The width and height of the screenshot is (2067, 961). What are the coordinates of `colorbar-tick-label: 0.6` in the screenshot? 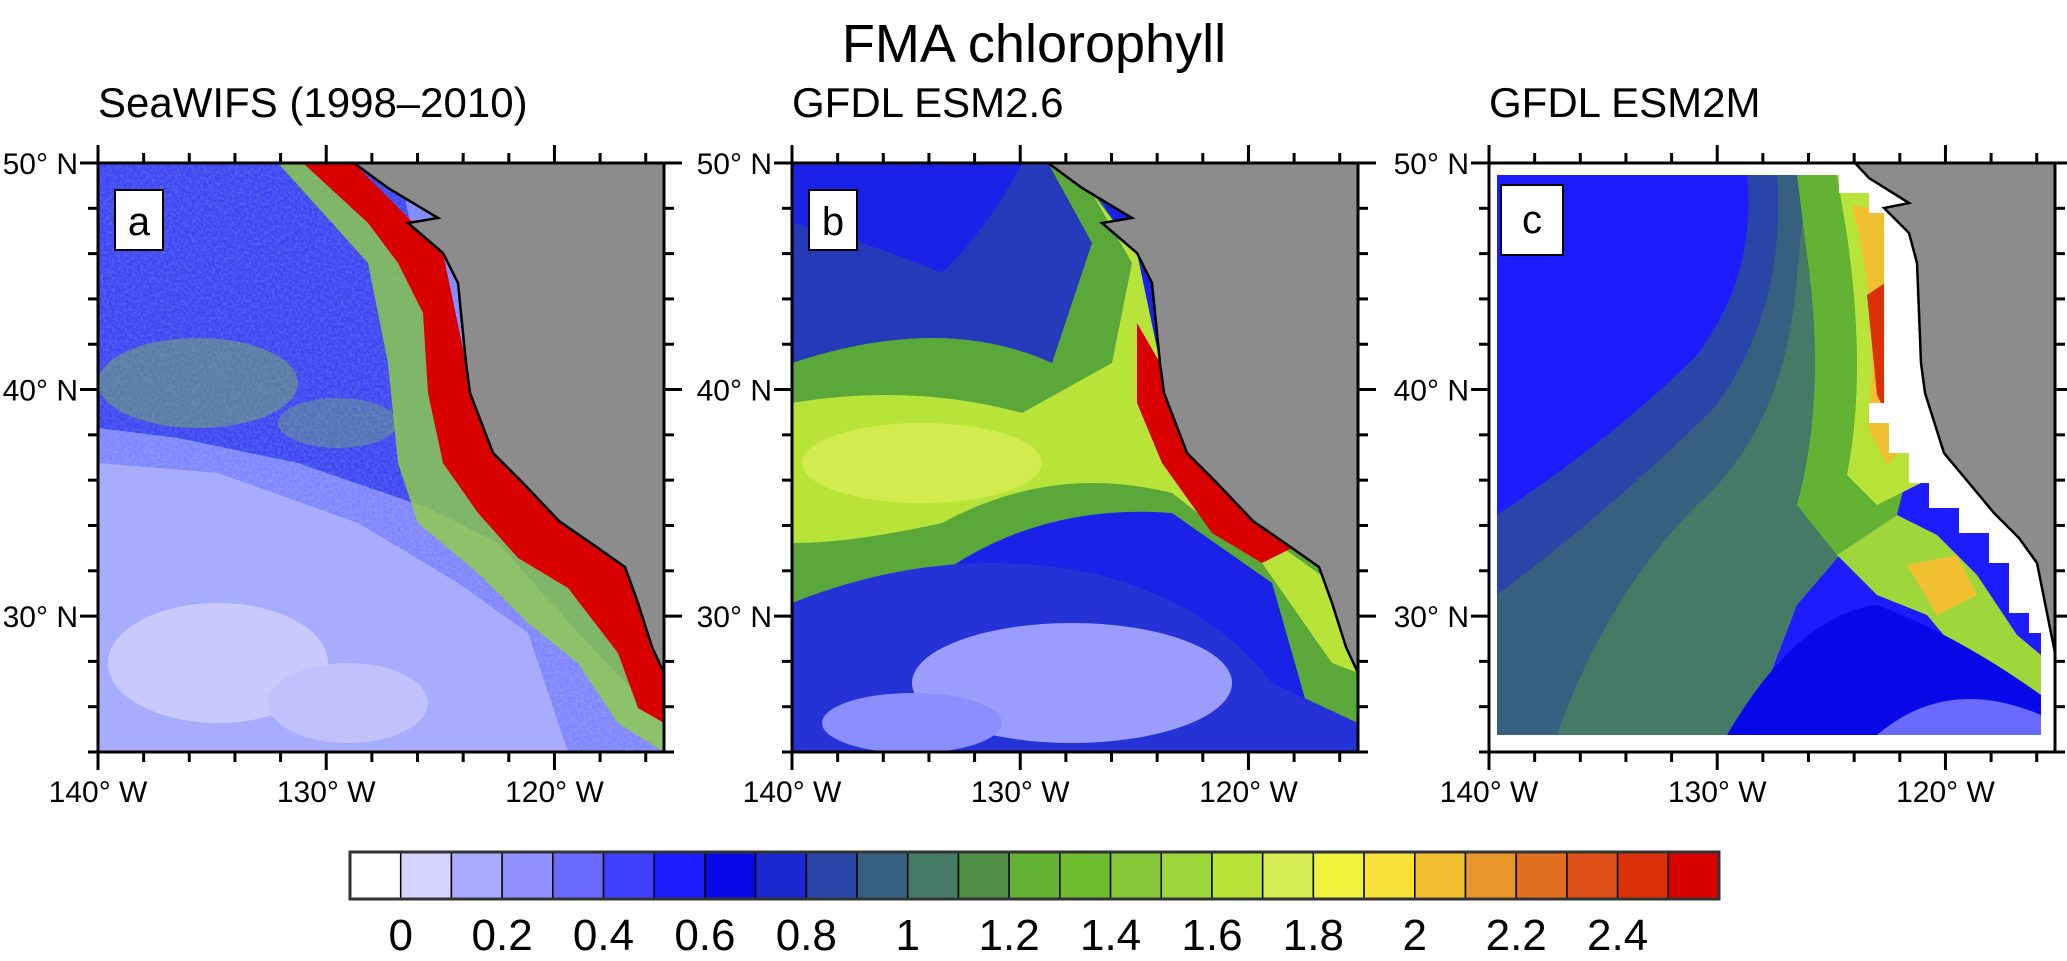 It's located at (704, 933).